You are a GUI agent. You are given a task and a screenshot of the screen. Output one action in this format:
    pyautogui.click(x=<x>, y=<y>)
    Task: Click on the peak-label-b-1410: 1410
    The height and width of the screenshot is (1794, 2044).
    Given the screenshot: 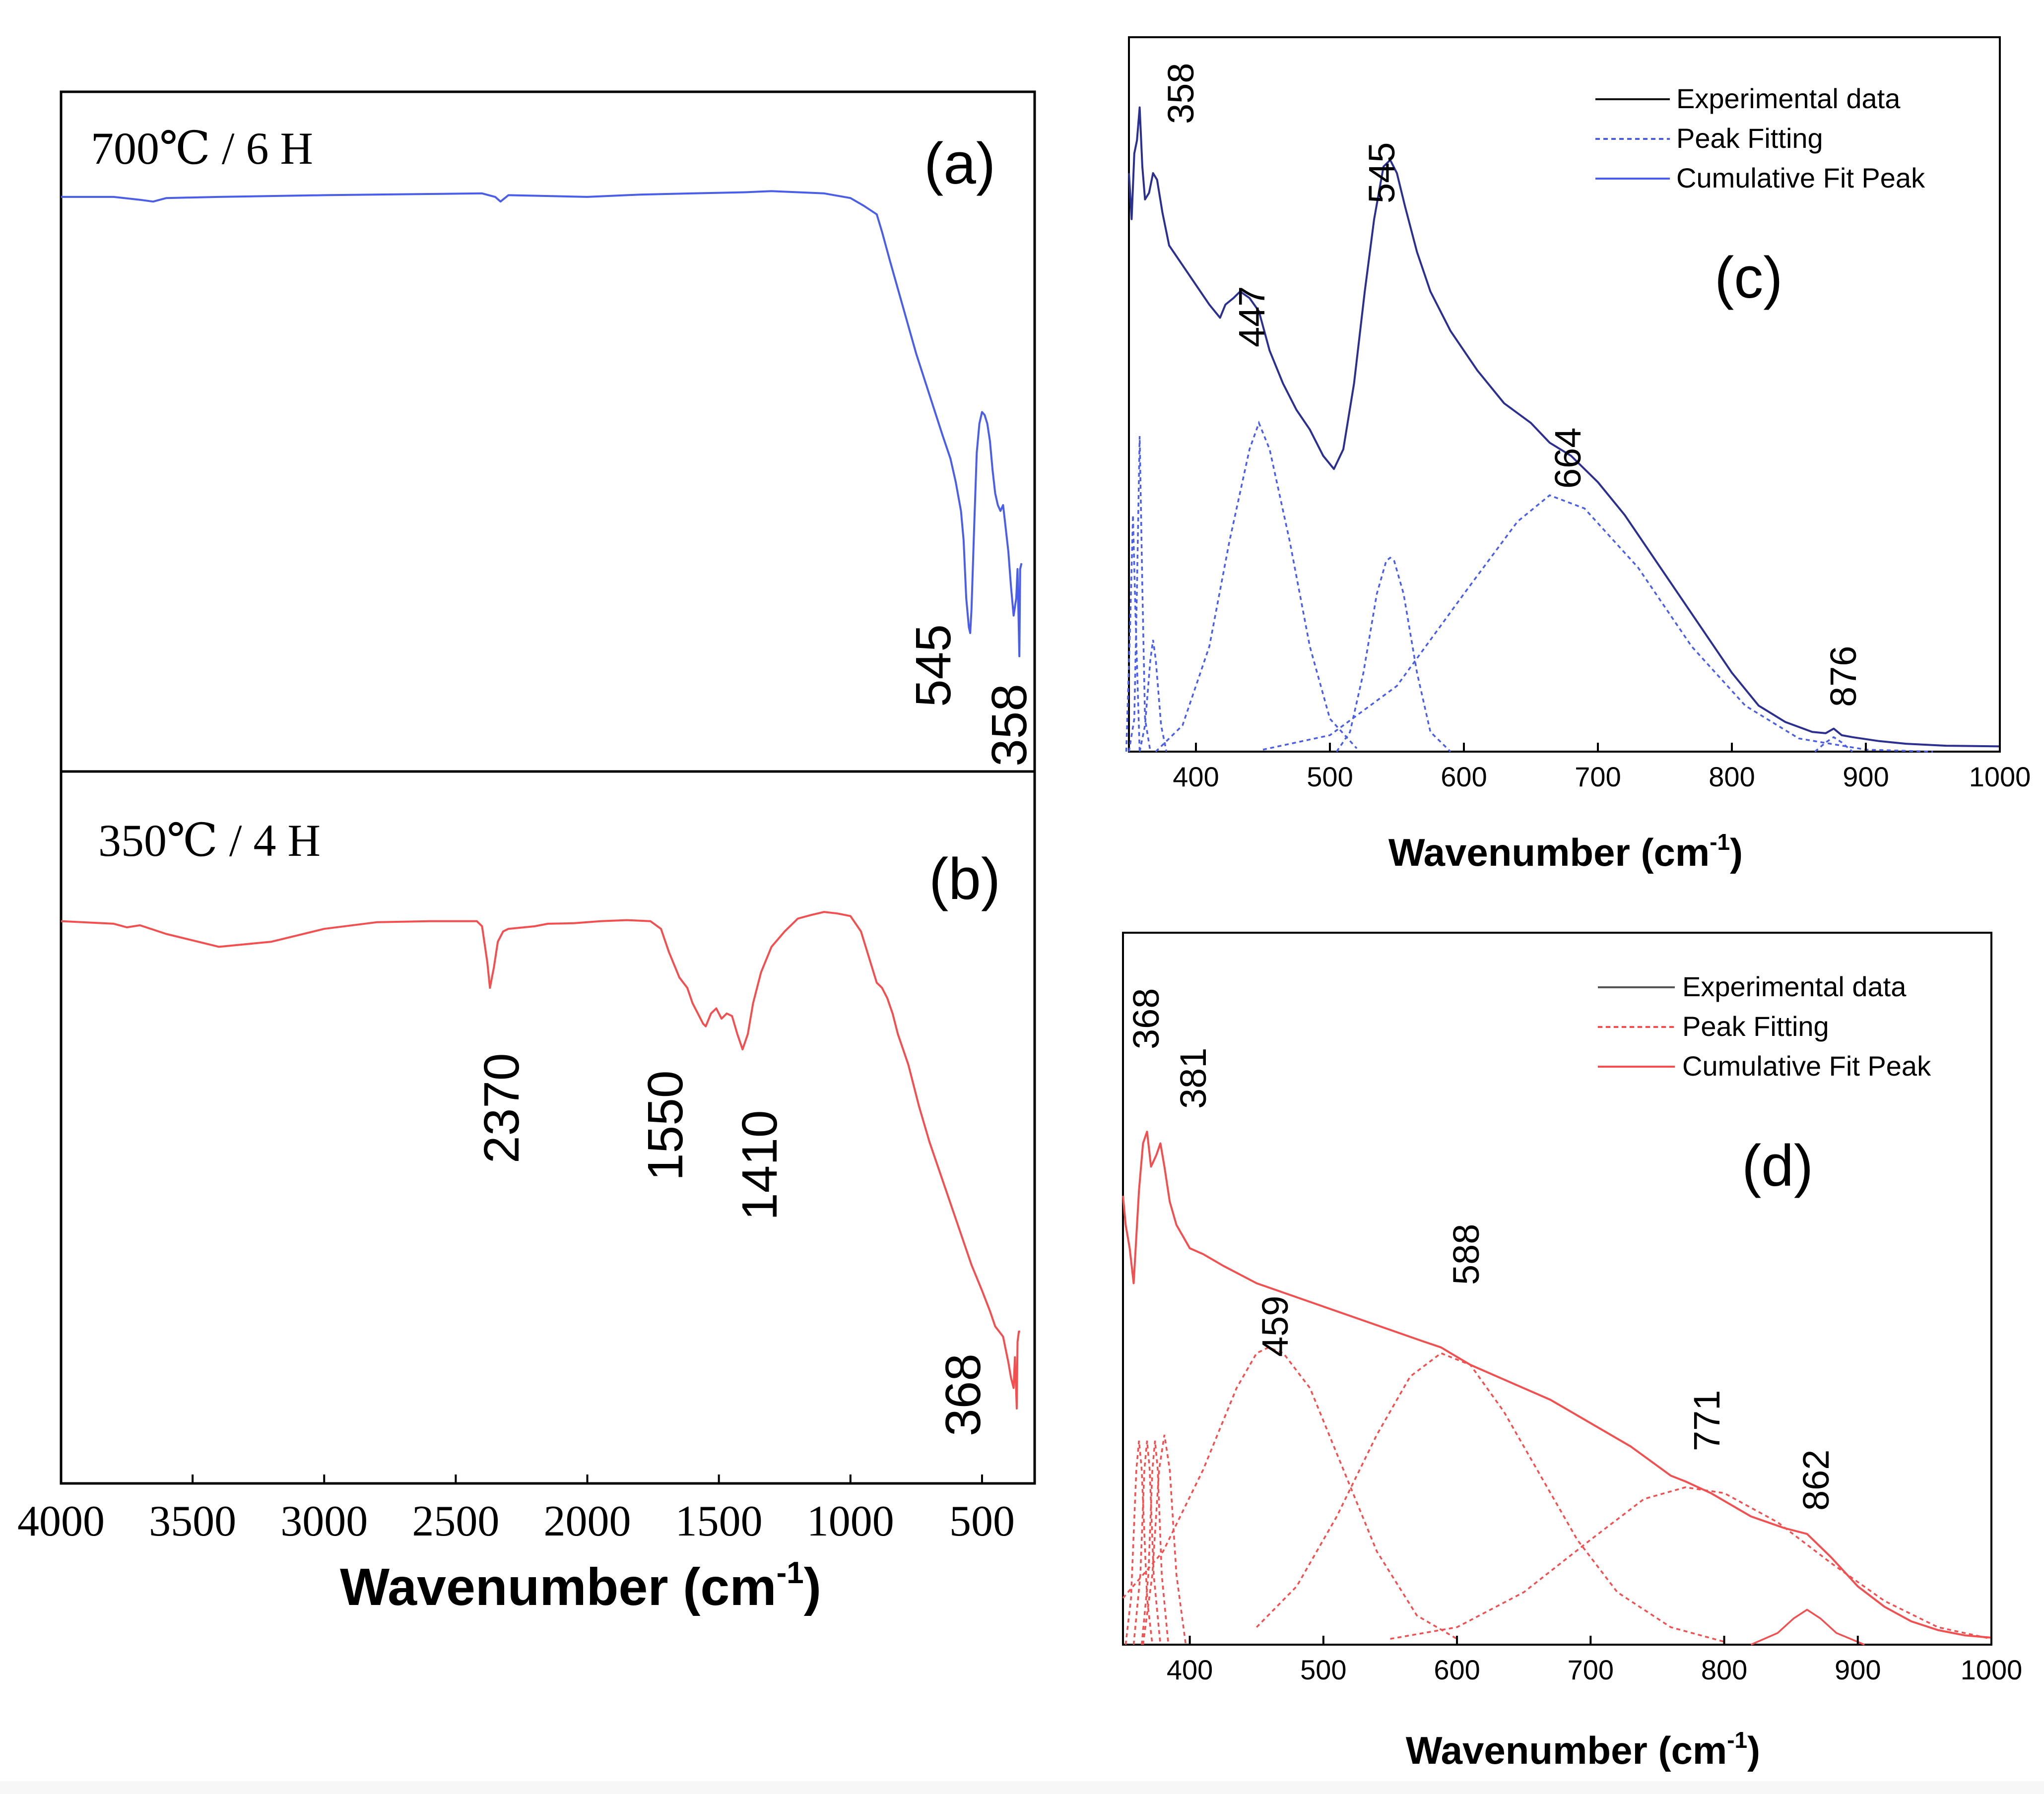 What is the action you would take?
    pyautogui.click(x=760, y=1165)
    